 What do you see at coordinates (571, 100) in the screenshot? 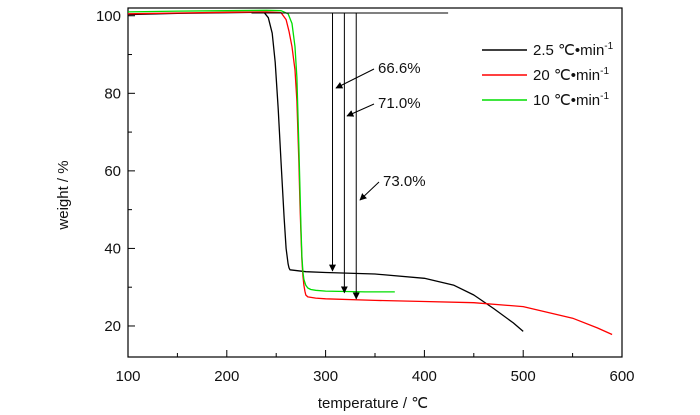
I see `legend-label-3: 10 ℃•min-1` at bounding box center [571, 100].